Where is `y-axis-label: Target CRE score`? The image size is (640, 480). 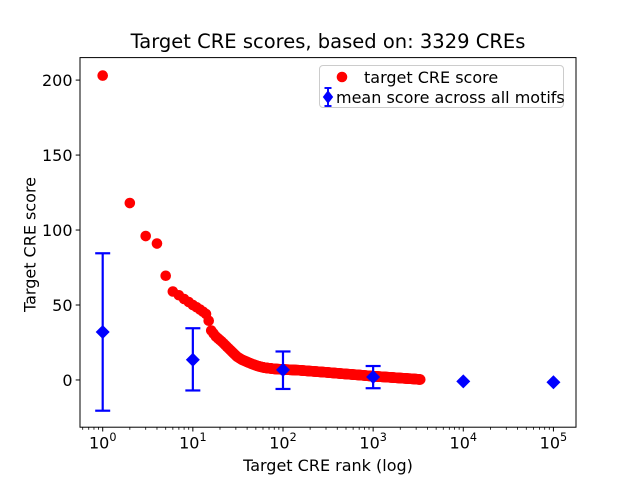 y-axis-label: Target CRE score is located at coordinates (30, 244).